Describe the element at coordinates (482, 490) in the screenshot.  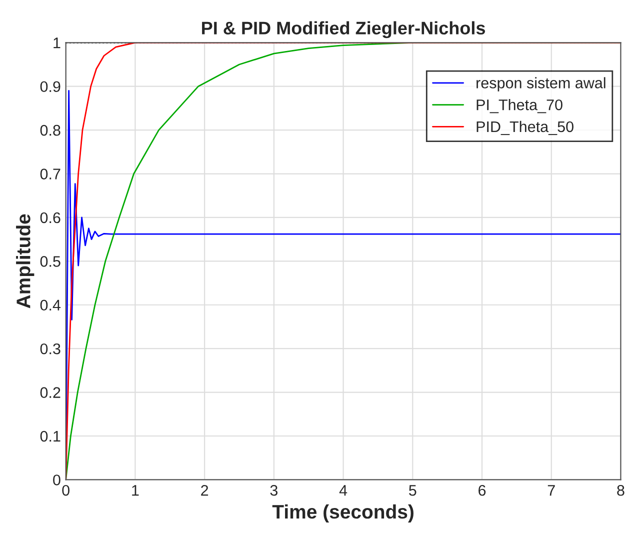
I see `x-tick-label: 6` at that location.